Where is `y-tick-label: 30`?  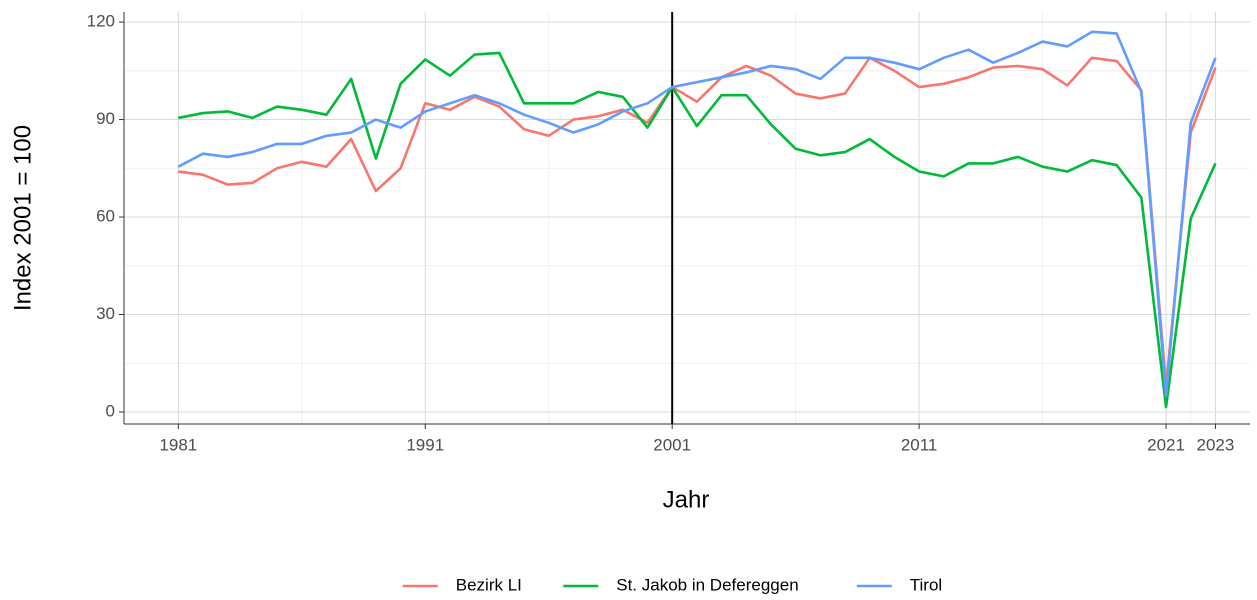 y-tick-label: 30 is located at coordinates (105, 313).